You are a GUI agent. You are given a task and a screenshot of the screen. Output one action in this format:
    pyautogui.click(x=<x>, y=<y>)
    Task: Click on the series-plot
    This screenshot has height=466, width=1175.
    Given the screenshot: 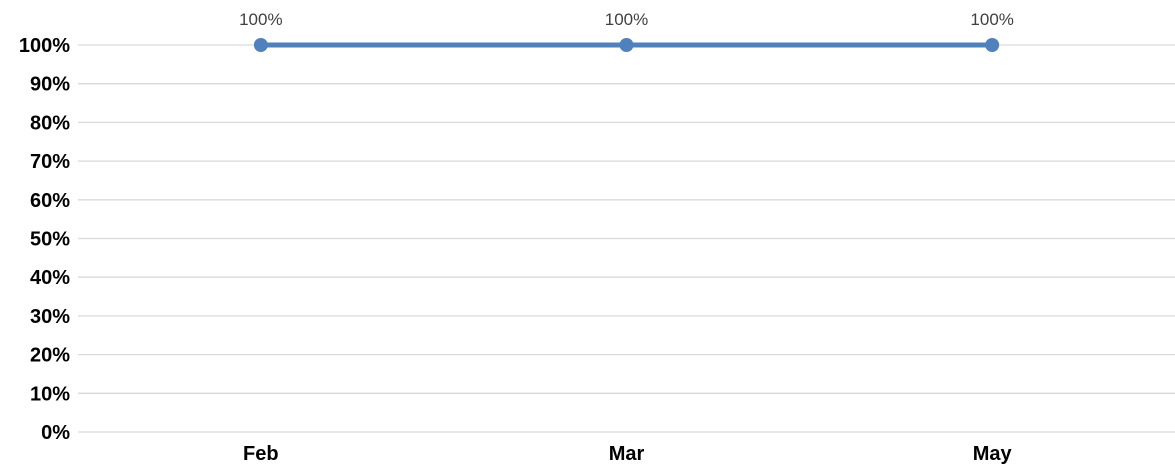 What is the action you would take?
    pyautogui.click(x=626, y=45)
    